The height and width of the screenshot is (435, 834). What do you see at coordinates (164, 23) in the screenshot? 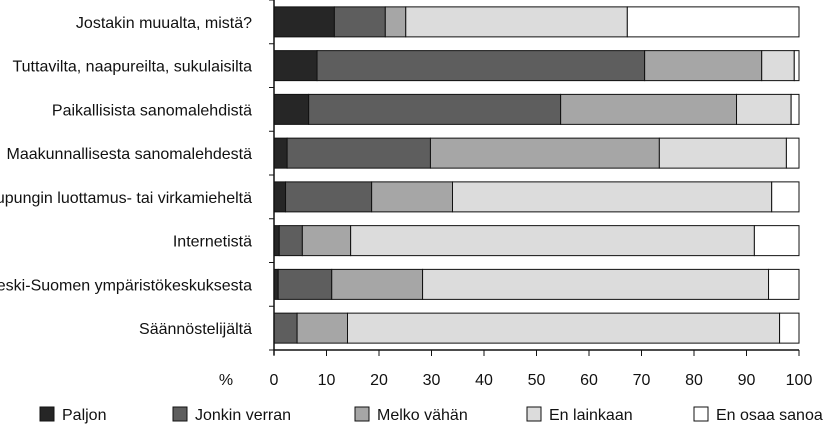
I see `category-label: Jostakin muualta, mistä?` at bounding box center [164, 23].